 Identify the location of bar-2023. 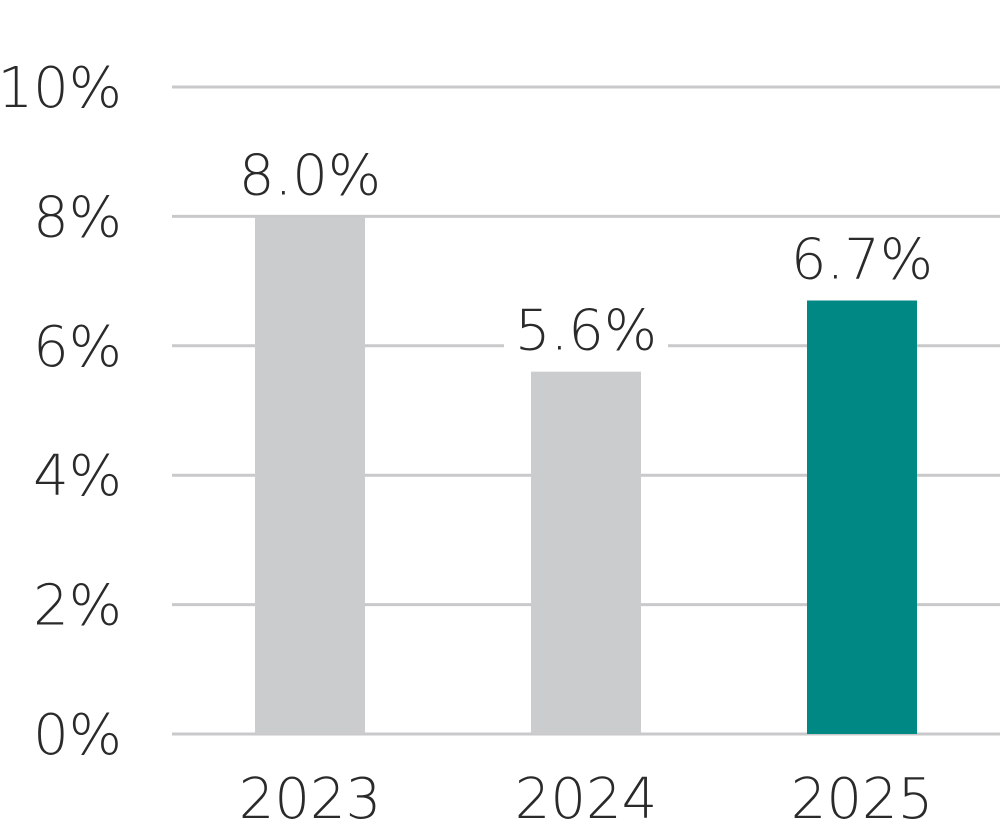
(310, 475).